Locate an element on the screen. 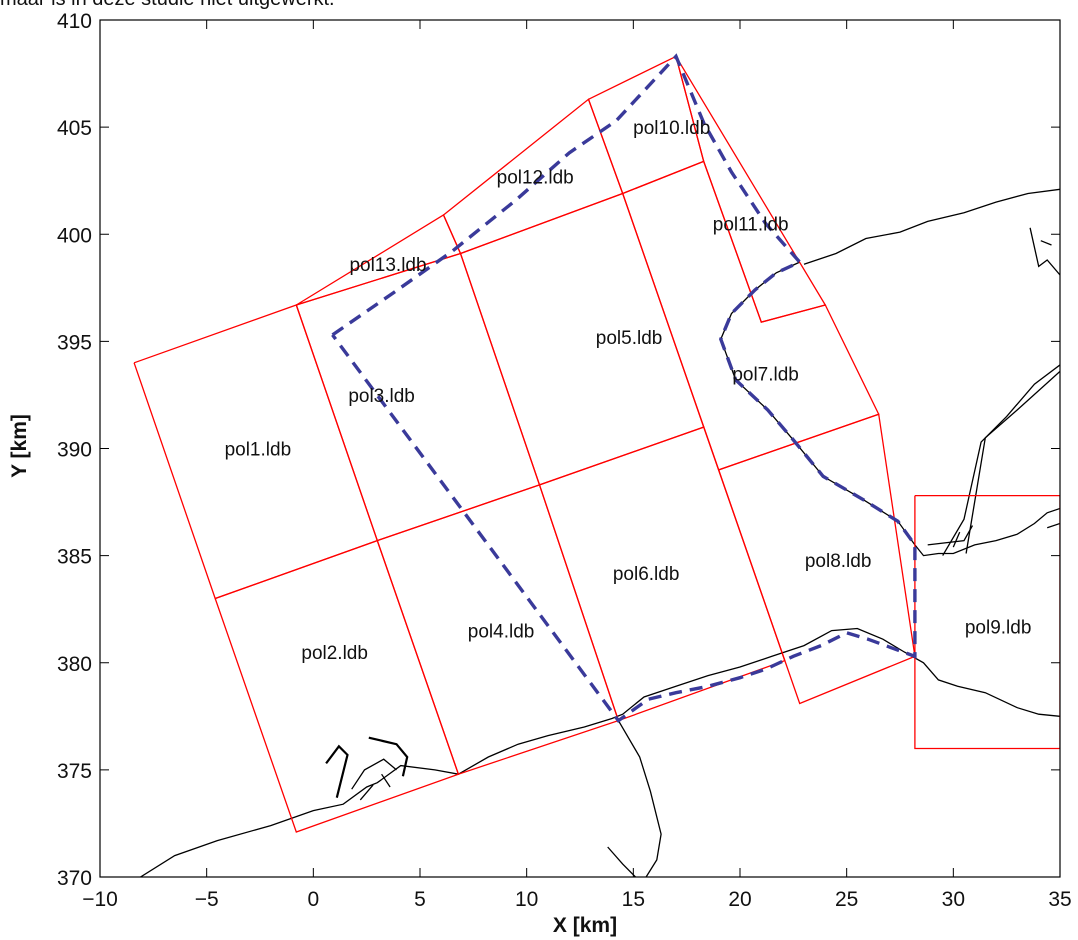 This screenshot has width=1078, height=940. y-tick-label: 390 is located at coordinates (74, 450).